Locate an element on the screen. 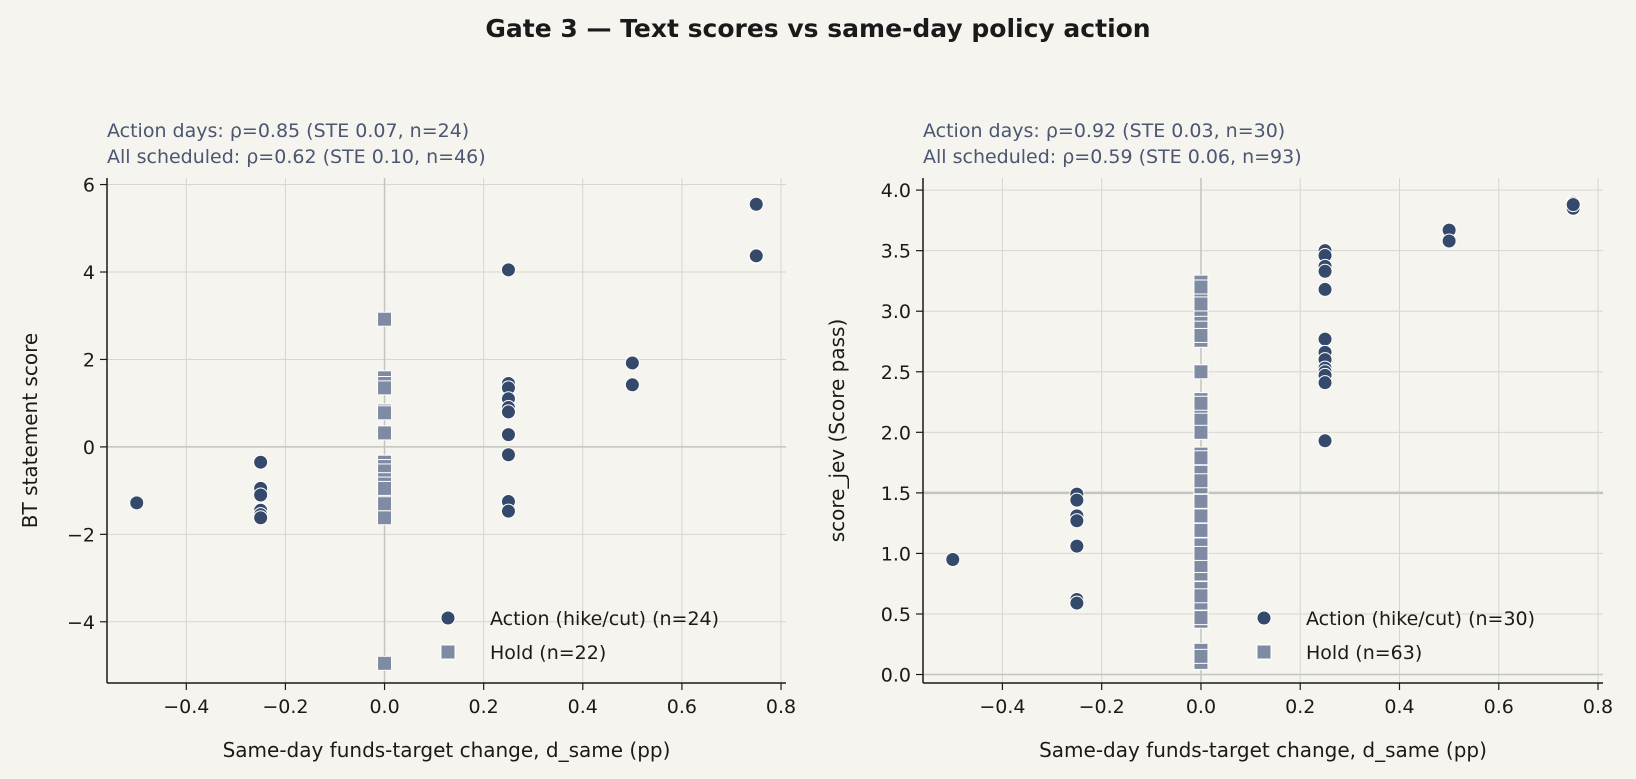 The image size is (1636, 779). legend-label: Action (hike/cut) (n=30) is located at coordinates (1420, 619).